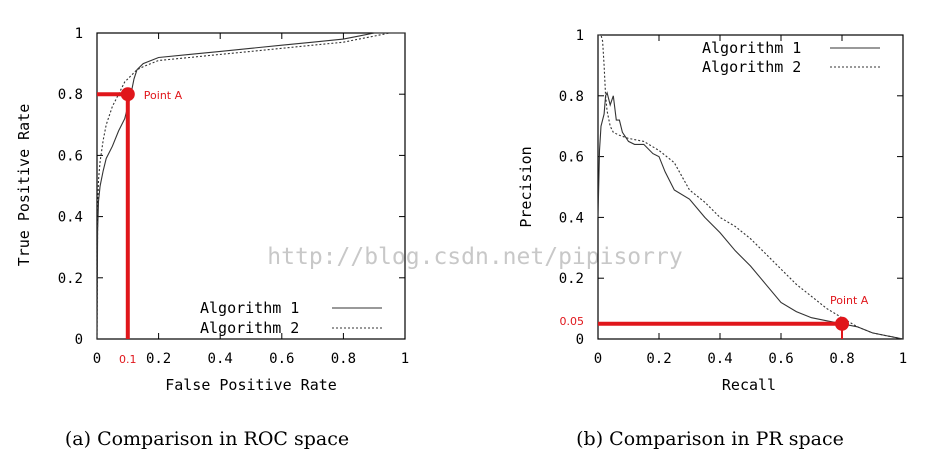 This screenshot has height=470, width=945. Describe the element at coordinates (572, 321) in the screenshot. I see `pr-point-a-y-value: 0.05` at that location.